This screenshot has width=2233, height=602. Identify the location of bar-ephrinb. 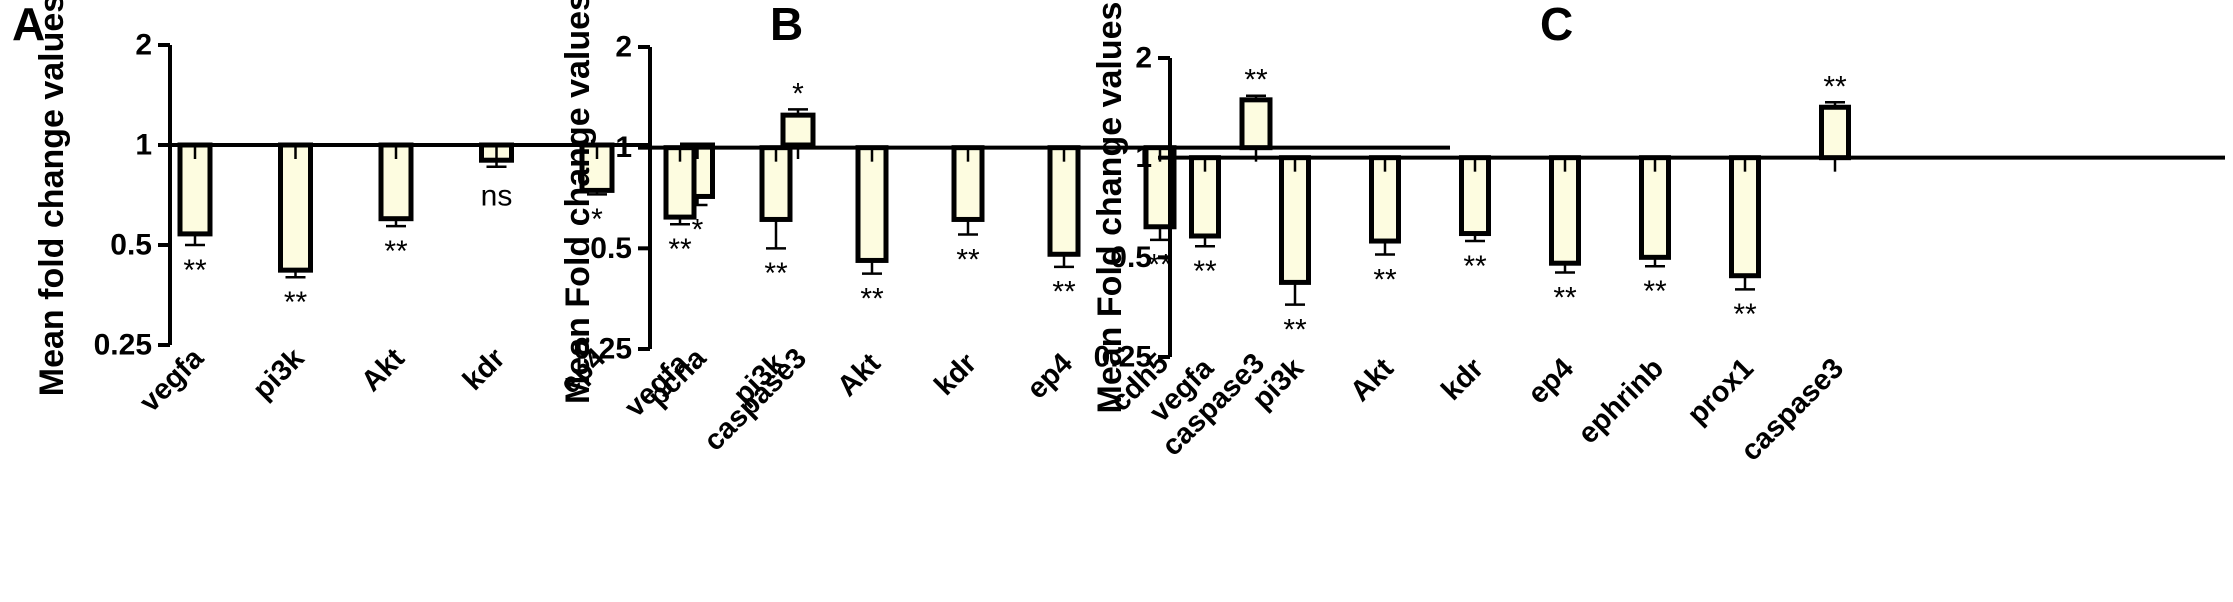
(1655, 207).